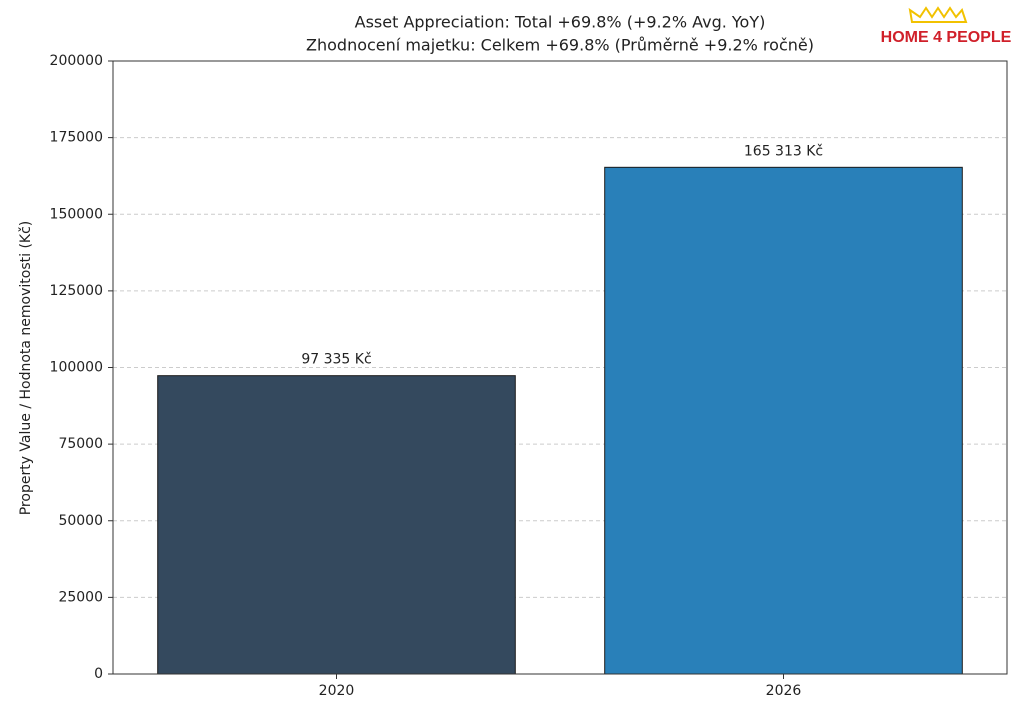 Image resolution: width=1024 pixels, height=716 pixels. I want to click on value-label: 97 335 Kč, so click(336, 360).